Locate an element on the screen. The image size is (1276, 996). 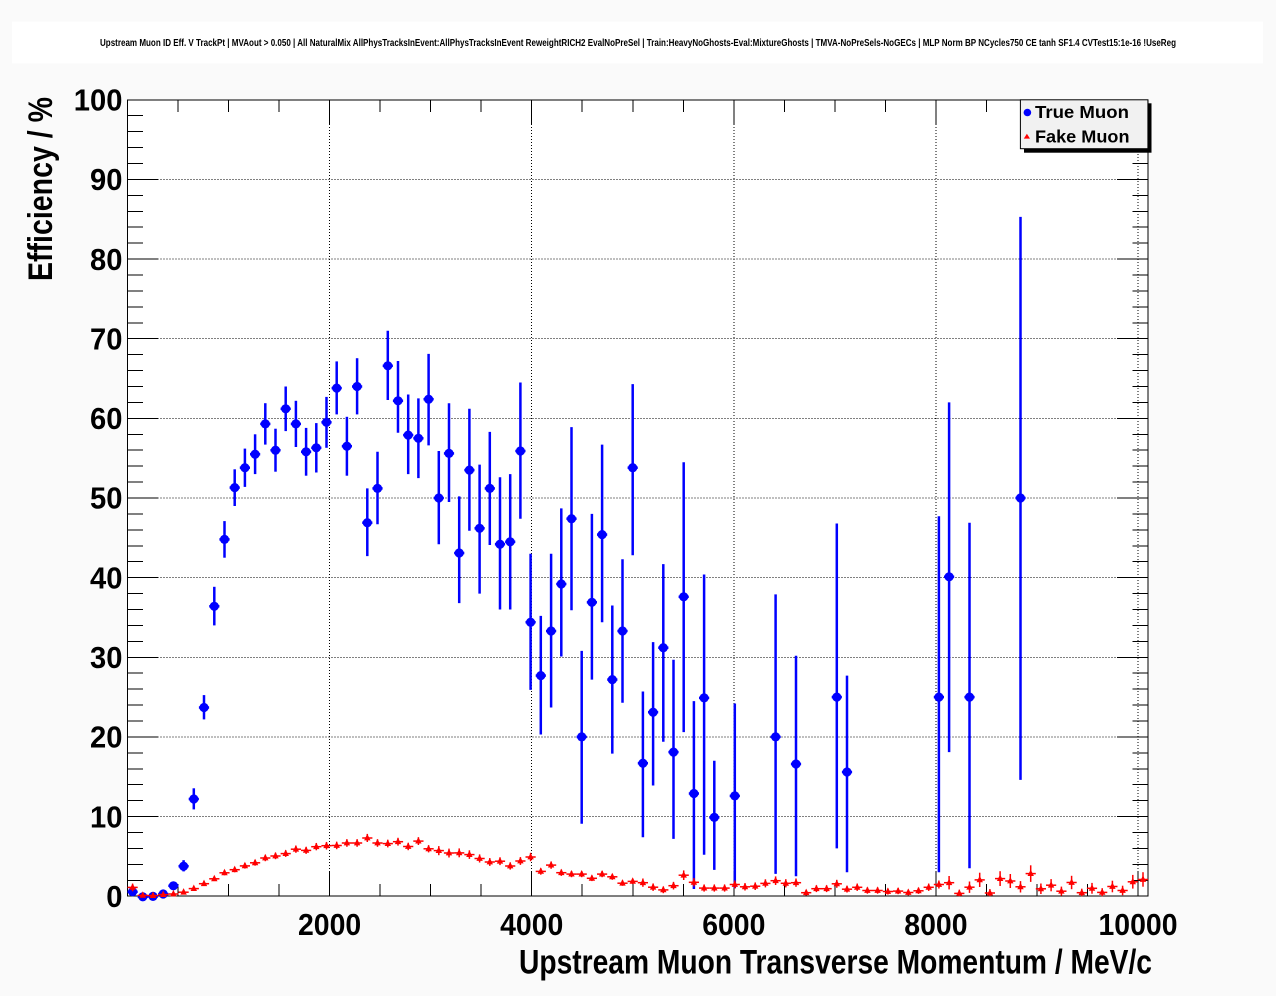
svg-text: 80 is located at coordinates (106, 259).